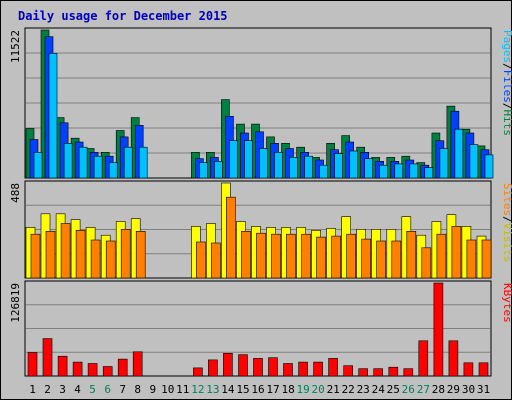  What do you see at coordinates (506, 123) in the screenshot?
I see `legend-entry: Hits` at bounding box center [506, 123].